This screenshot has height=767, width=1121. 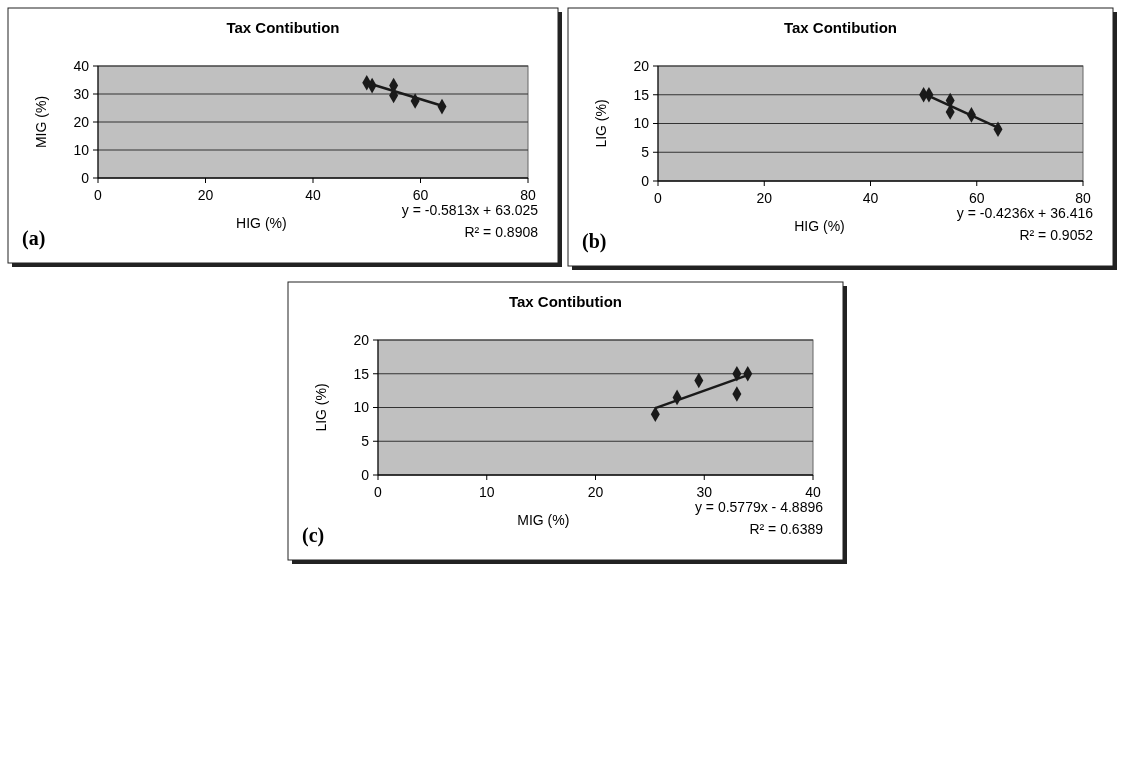 I want to click on text: R² = 0.8908, so click(x=501, y=232).